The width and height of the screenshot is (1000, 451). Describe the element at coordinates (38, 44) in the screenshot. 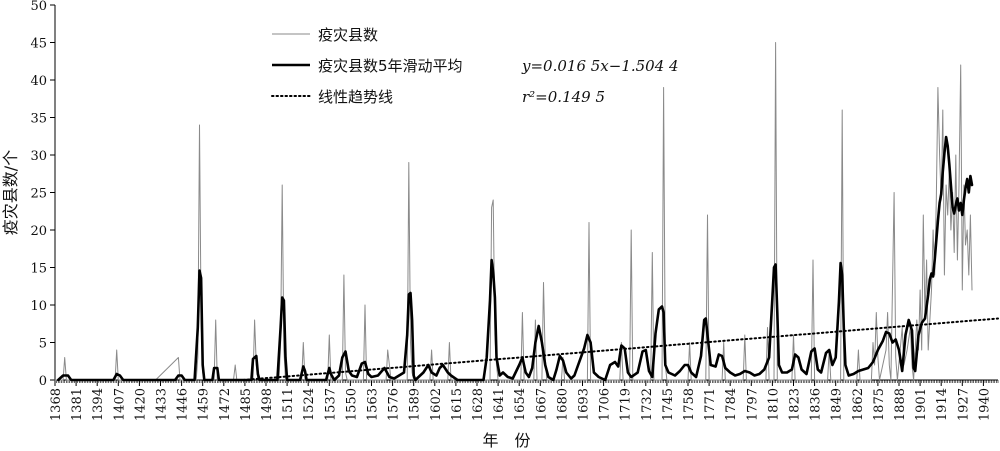

I see `y-tick-label: 45` at that location.